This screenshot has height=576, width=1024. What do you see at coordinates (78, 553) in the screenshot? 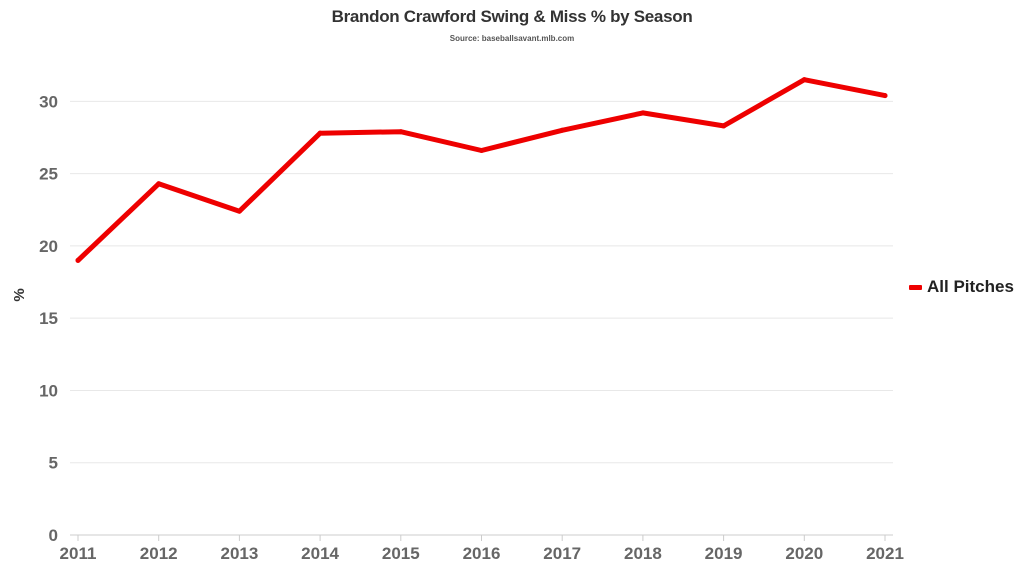
I see `x-tick-label: 2011` at bounding box center [78, 553].